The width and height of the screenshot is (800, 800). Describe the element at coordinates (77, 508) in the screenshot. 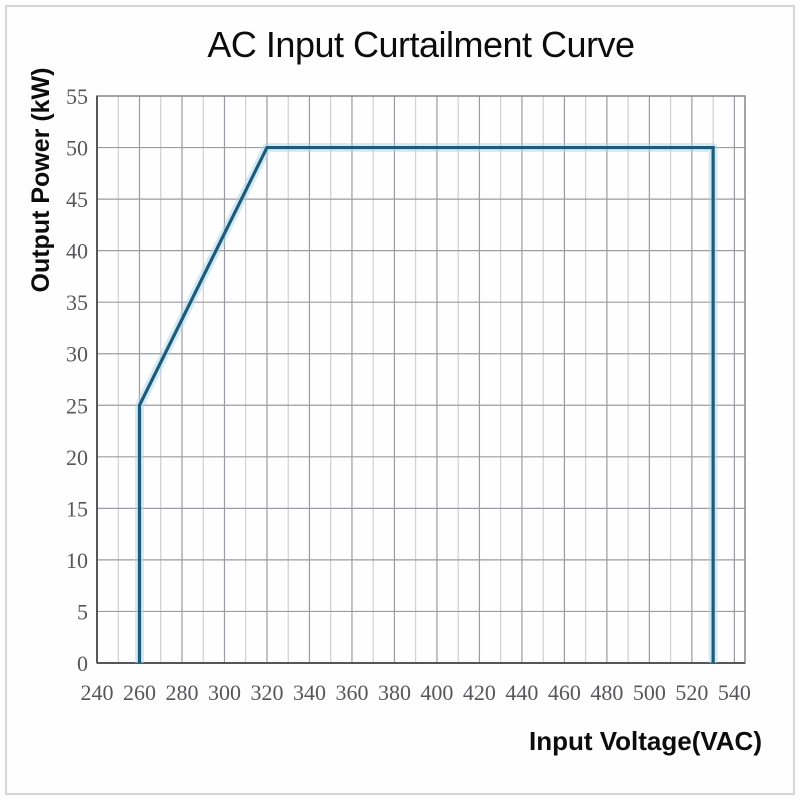

I see `y-tick-label: 15` at that location.